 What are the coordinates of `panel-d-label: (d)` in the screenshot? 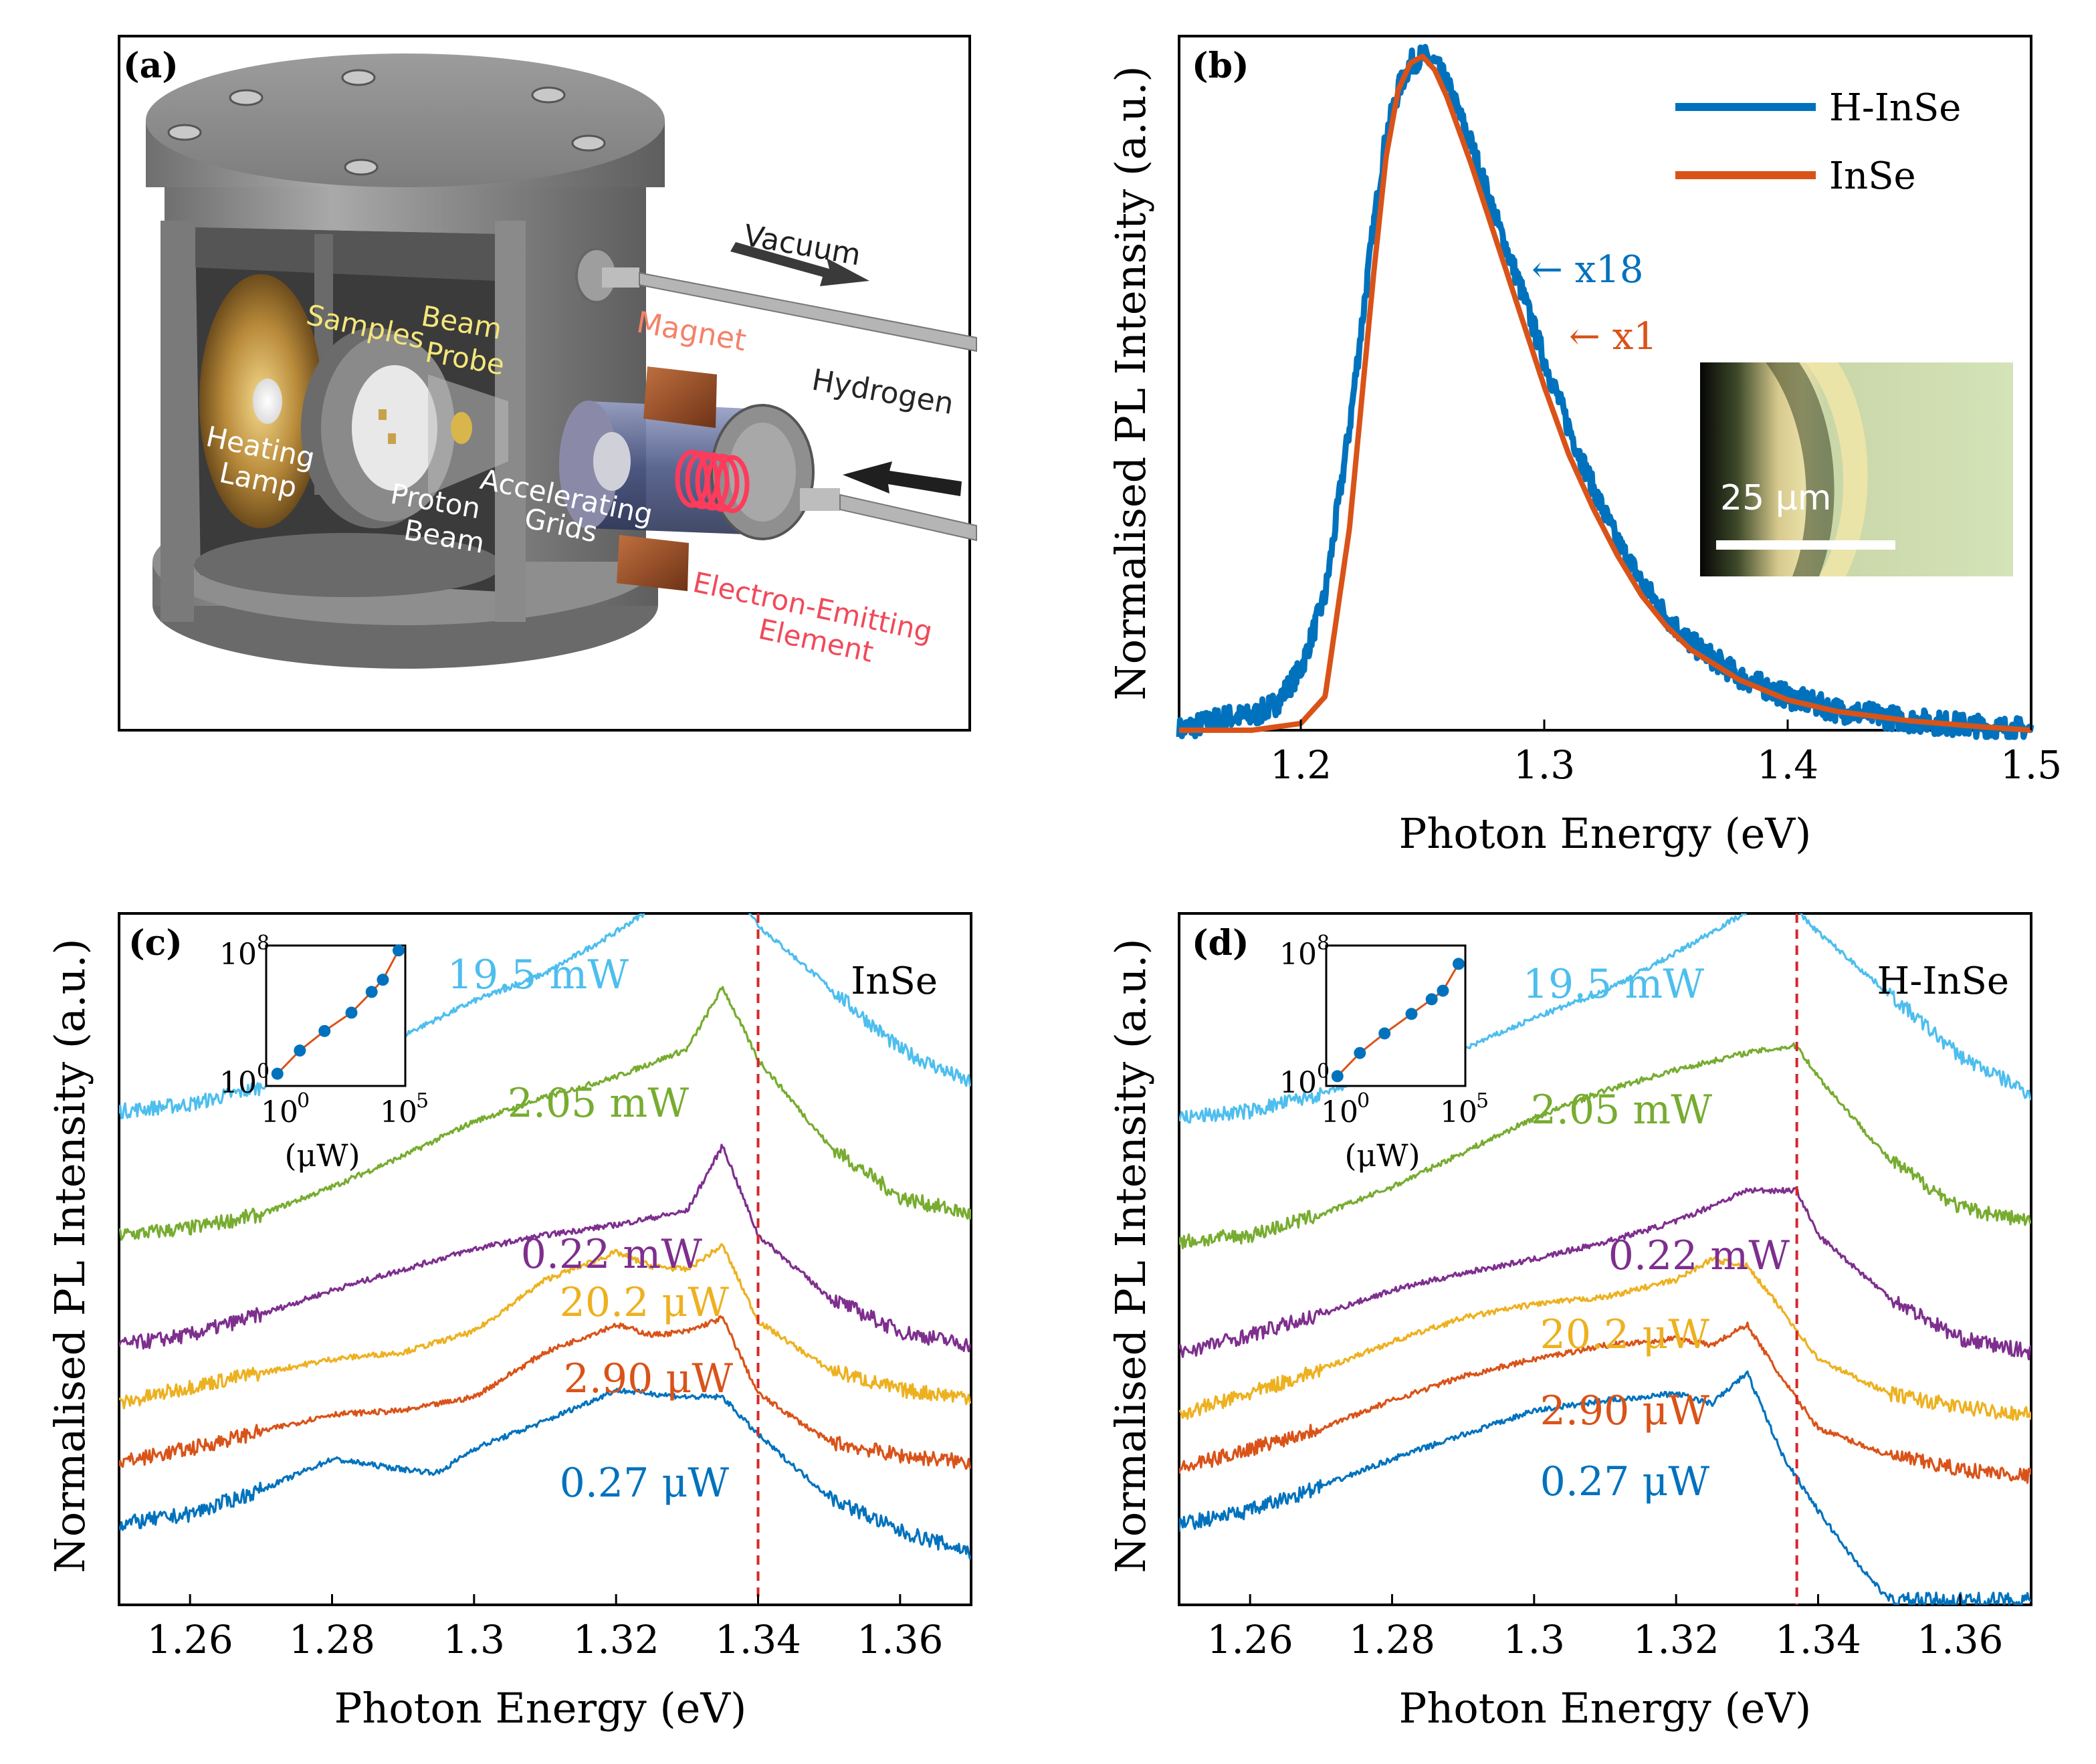 It's located at (1220, 943).